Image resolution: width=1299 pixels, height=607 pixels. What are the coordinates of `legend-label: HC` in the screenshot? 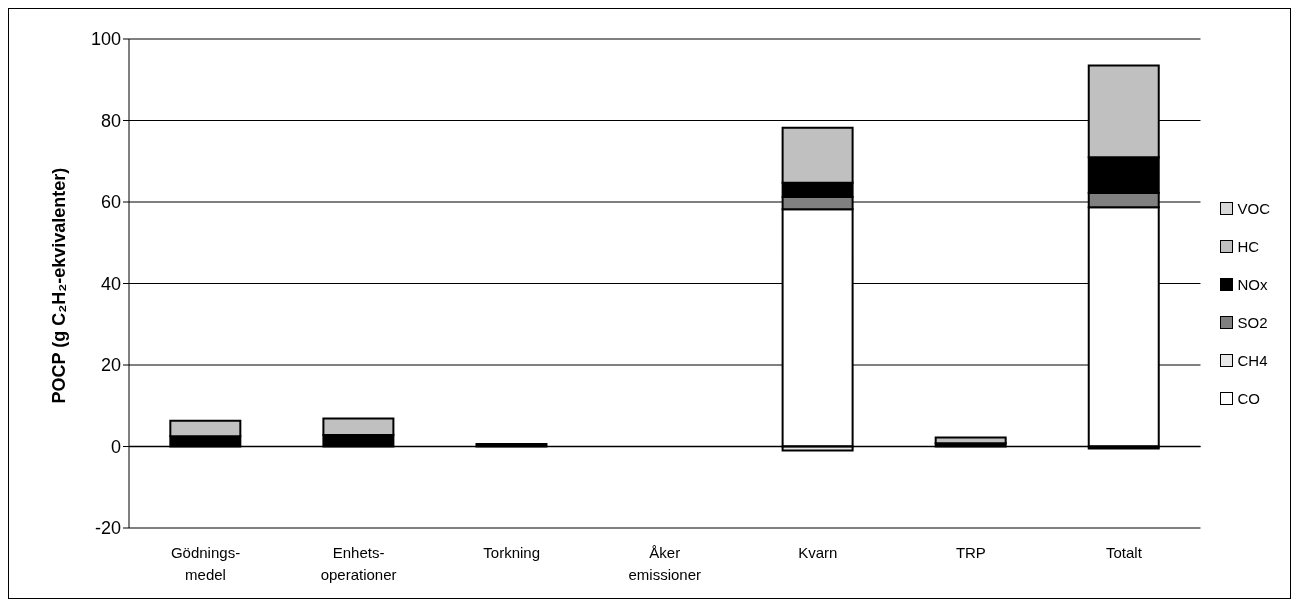 It's located at (1248, 246).